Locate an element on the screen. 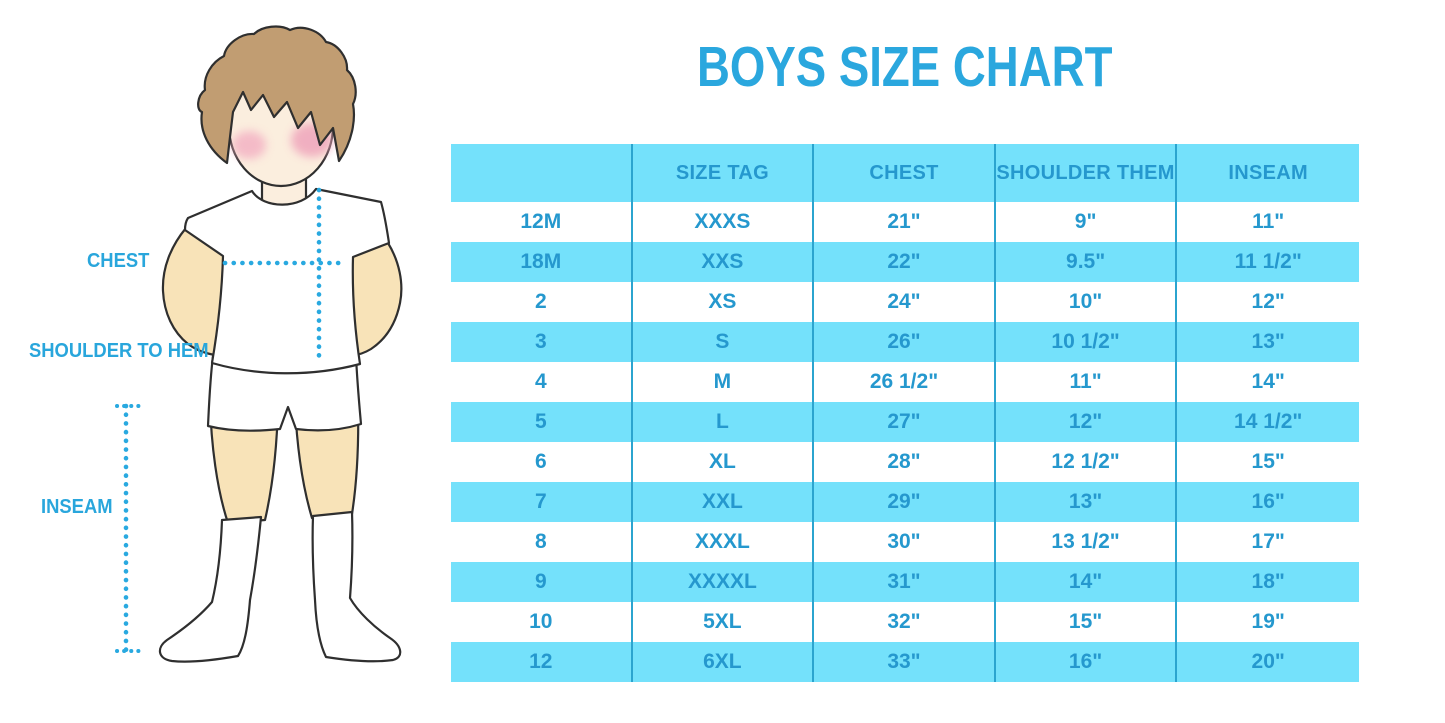 The height and width of the screenshot is (723, 1445). column-header-chest: CHEST is located at coordinates (905, 173).